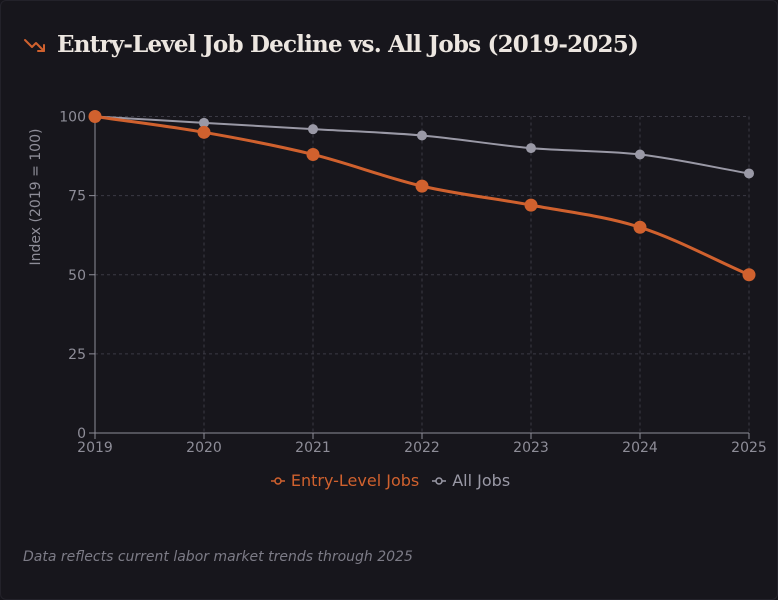  I want to click on y-tick-label: 0, so click(81, 434).